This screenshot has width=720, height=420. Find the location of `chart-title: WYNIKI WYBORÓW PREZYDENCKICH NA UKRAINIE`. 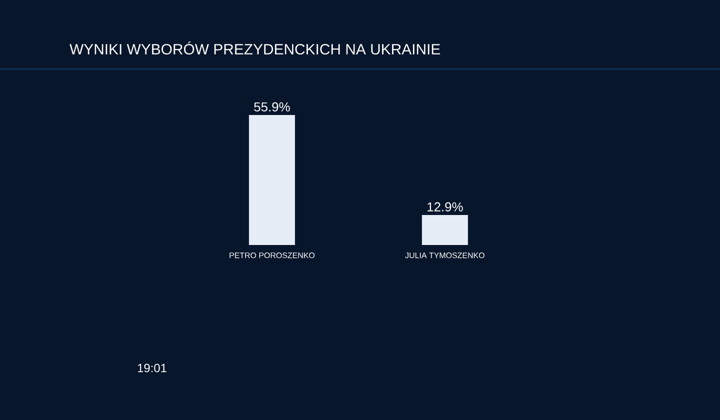

chart-title: WYNIKI WYBORÓW PREZYDENCKICH NA UKRAINIE is located at coordinates (255, 48).